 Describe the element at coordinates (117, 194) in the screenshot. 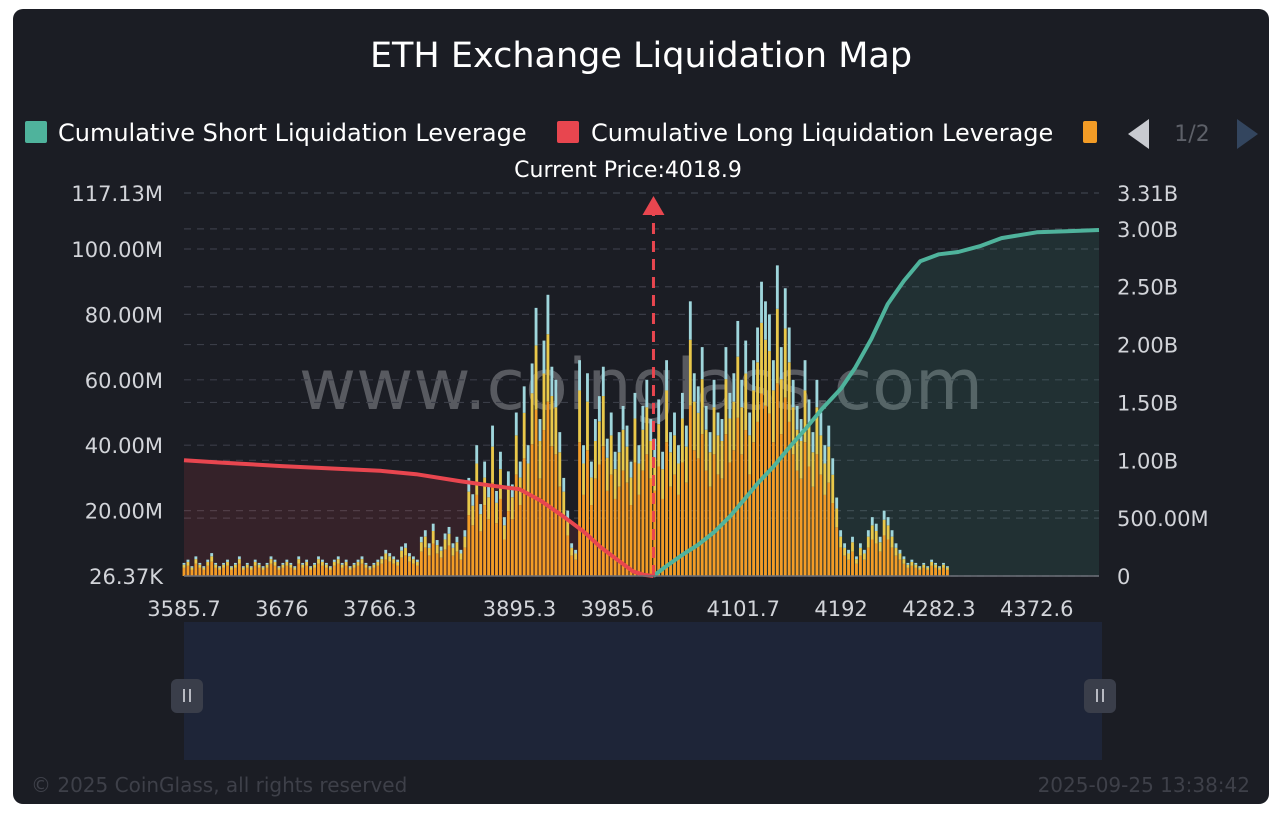

I see `y-left-tick-label: 117.13M` at that location.